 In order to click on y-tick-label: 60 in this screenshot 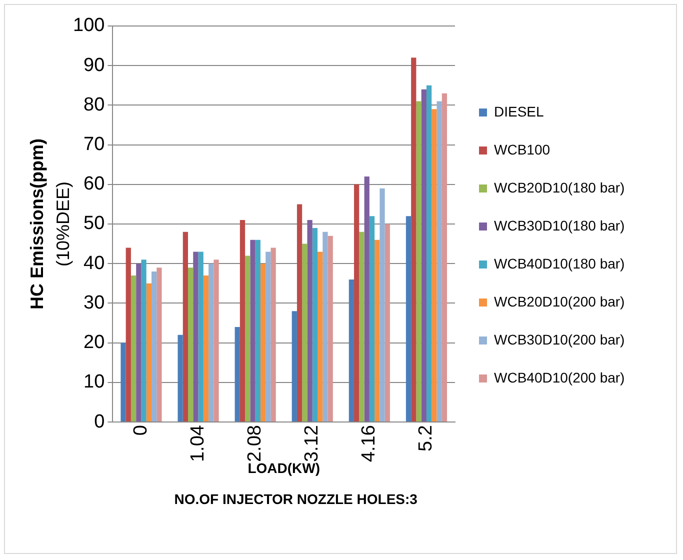, I will do `click(94, 184)`.